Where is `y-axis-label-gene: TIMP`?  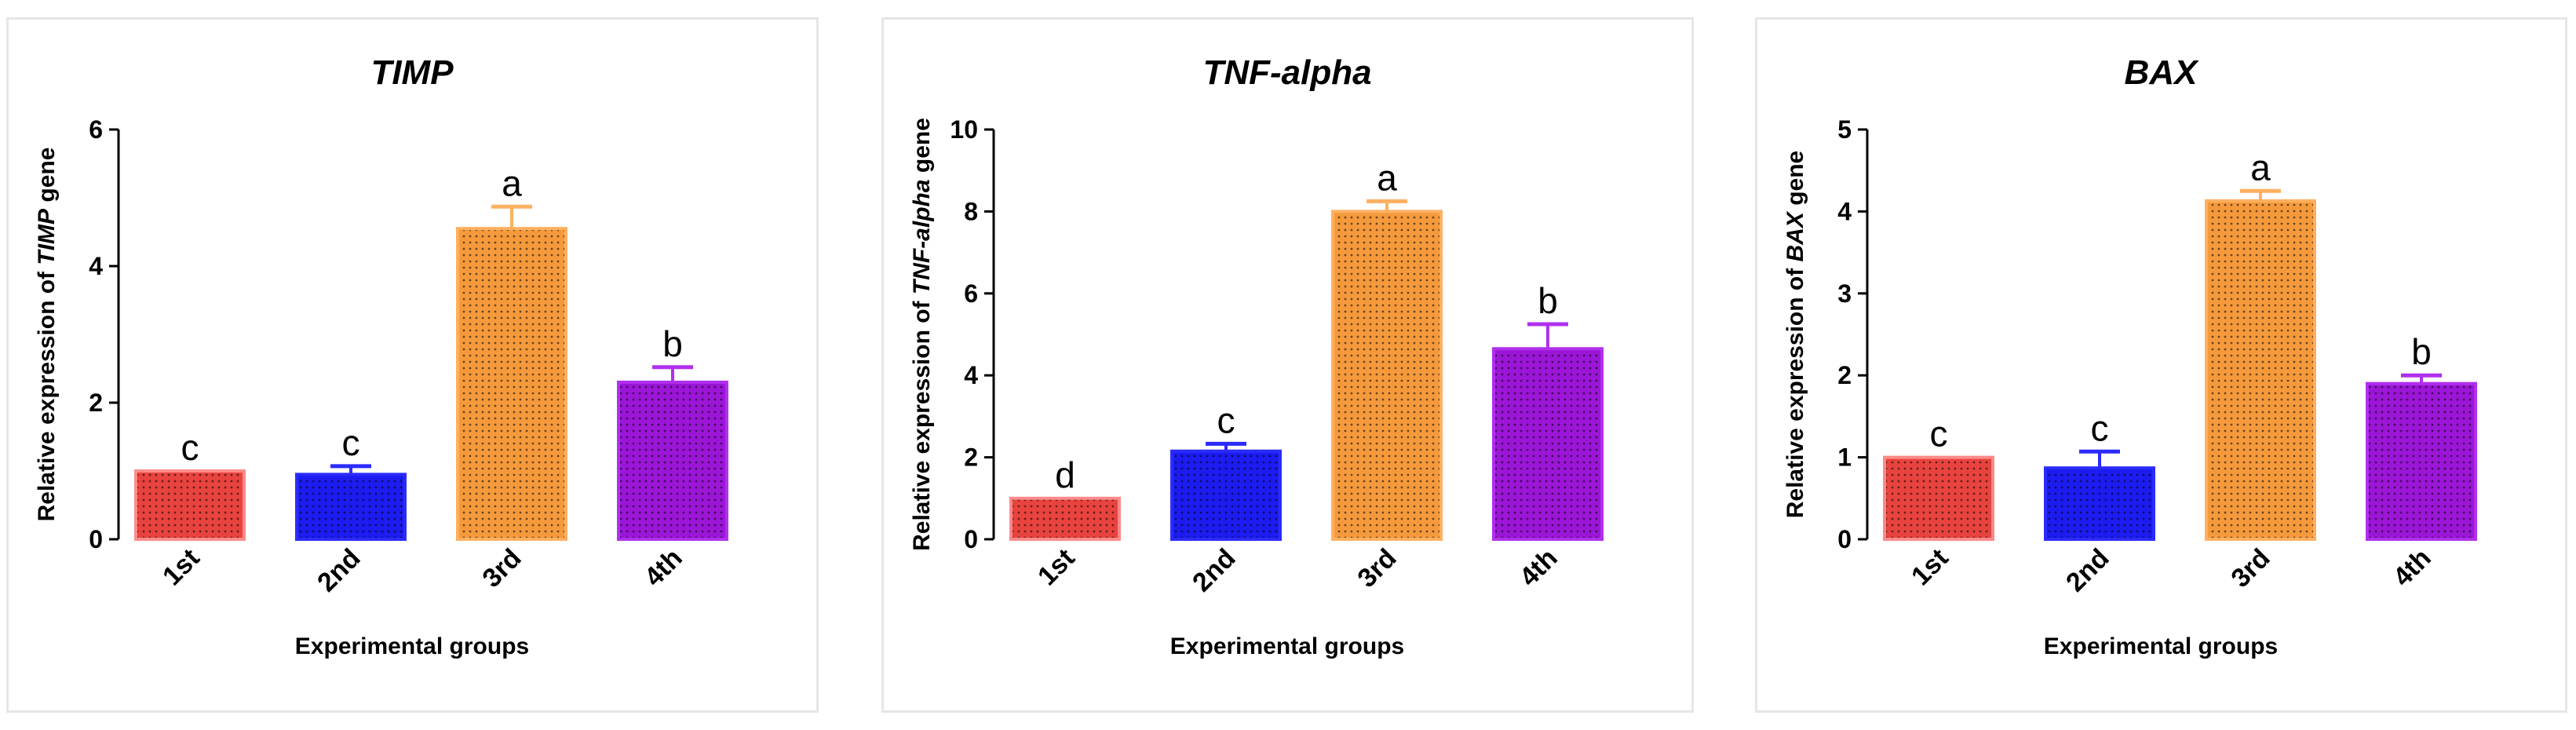 y-axis-label-gene: TIMP is located at coordinates (47, 236).